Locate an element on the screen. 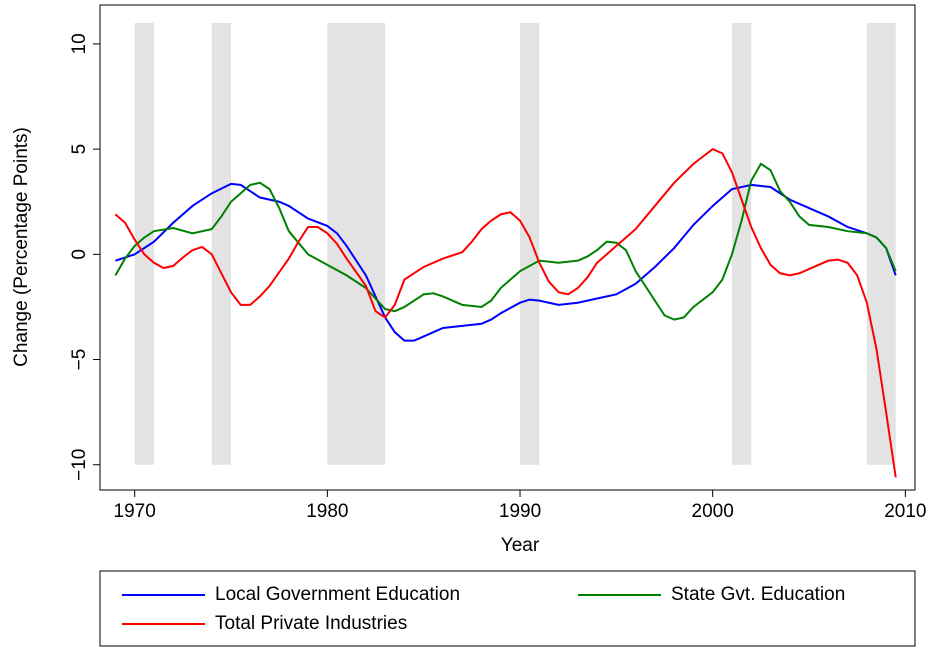 The image size is (938, 654). legend-label: State Gvt. Education is located at coordinates (758, 594).